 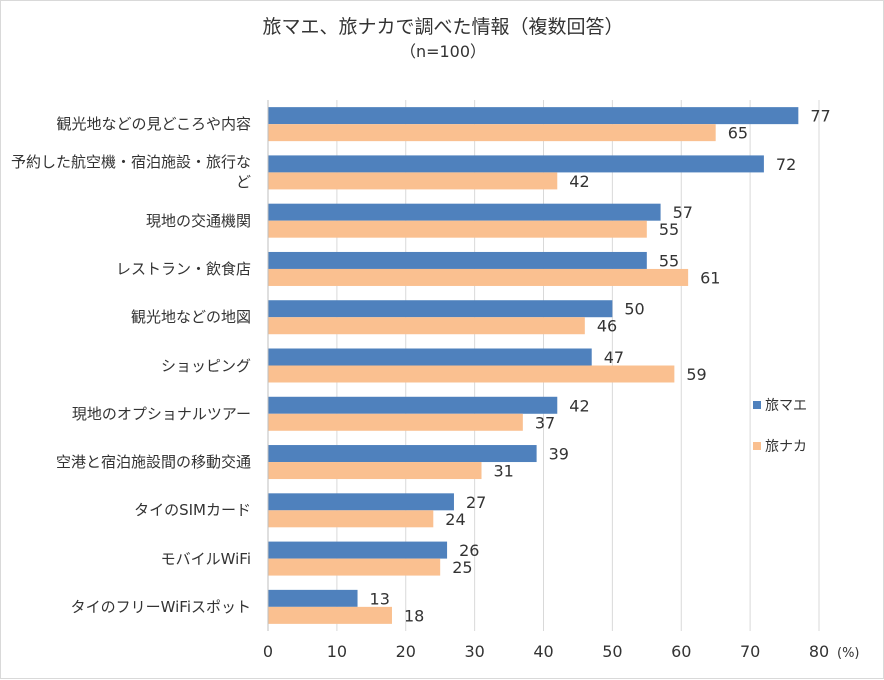 What do you see at coordinates (198, 220) in the screenshot?
I see `category-label: 現地の交通機関` at bounding box center [198, 220].